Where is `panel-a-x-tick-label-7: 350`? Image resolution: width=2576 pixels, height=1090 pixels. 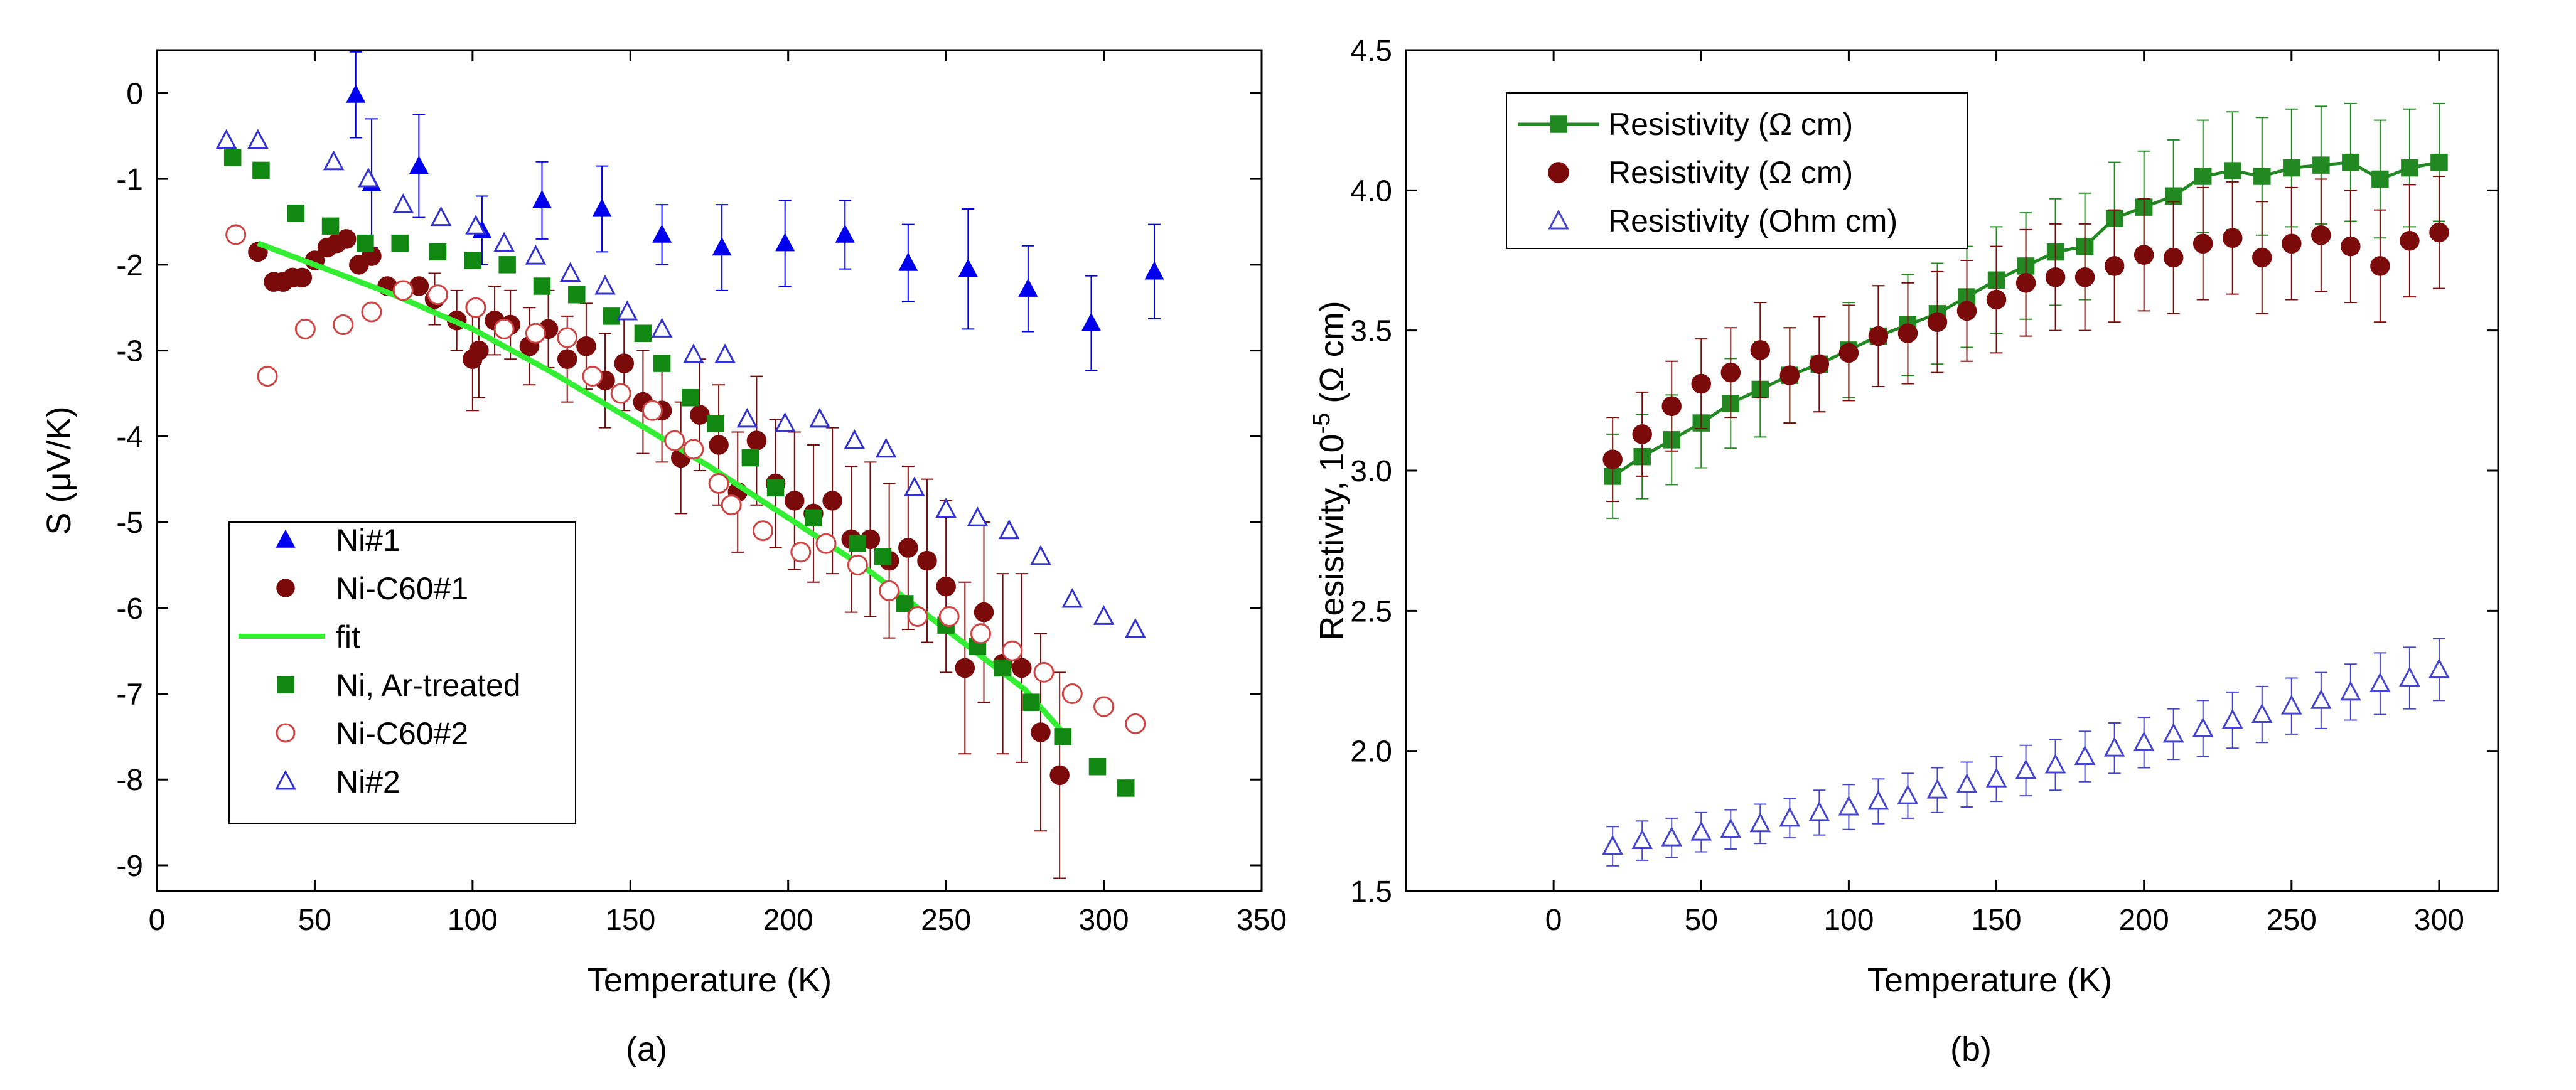
panel-a-x-tick-label-7: 350 is located at coordinates (1262, 921).